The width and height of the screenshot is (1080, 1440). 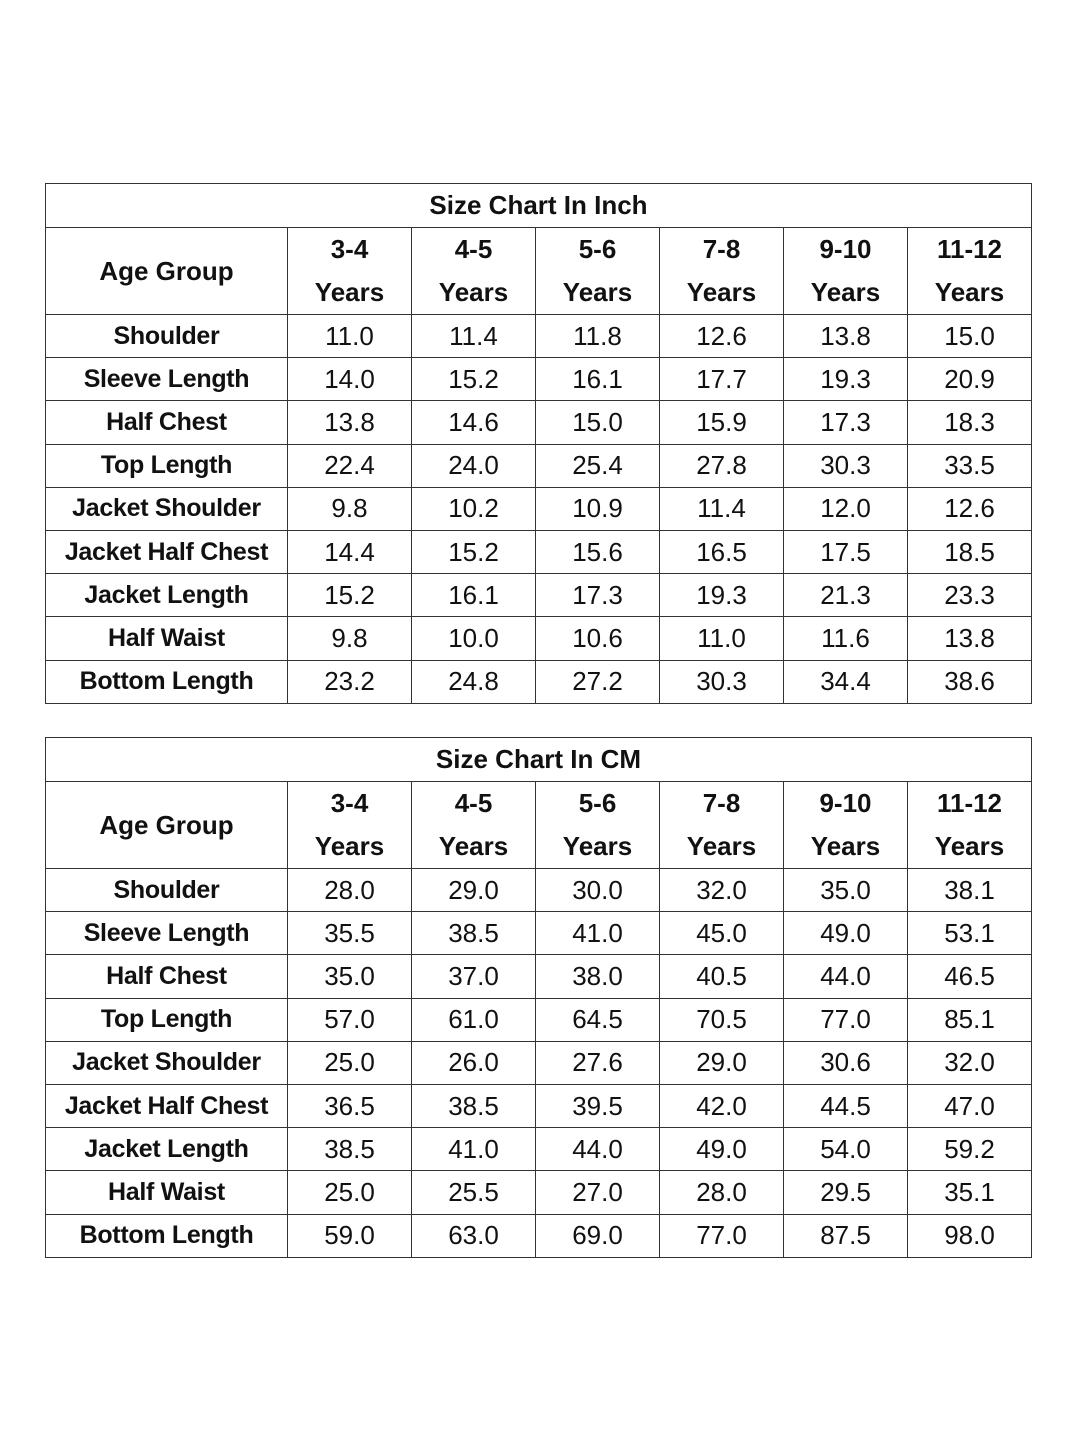 What do you see at coordinates (538, 422) in the screenshot?
I see `data-row: Half Chest 13.8 14.6 15.0 15.9 17.3 18.3` at bounding box center [538, 422].